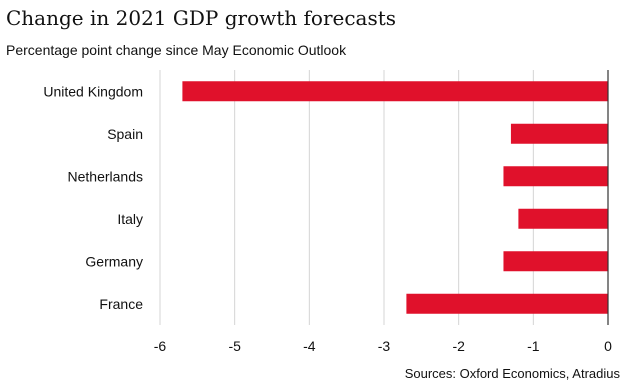 The height and width of the screenshot is (387, 624). Describe the element at coordinates (533, 346) in the screenshot. I see `x-tick-label: -1` at that location.